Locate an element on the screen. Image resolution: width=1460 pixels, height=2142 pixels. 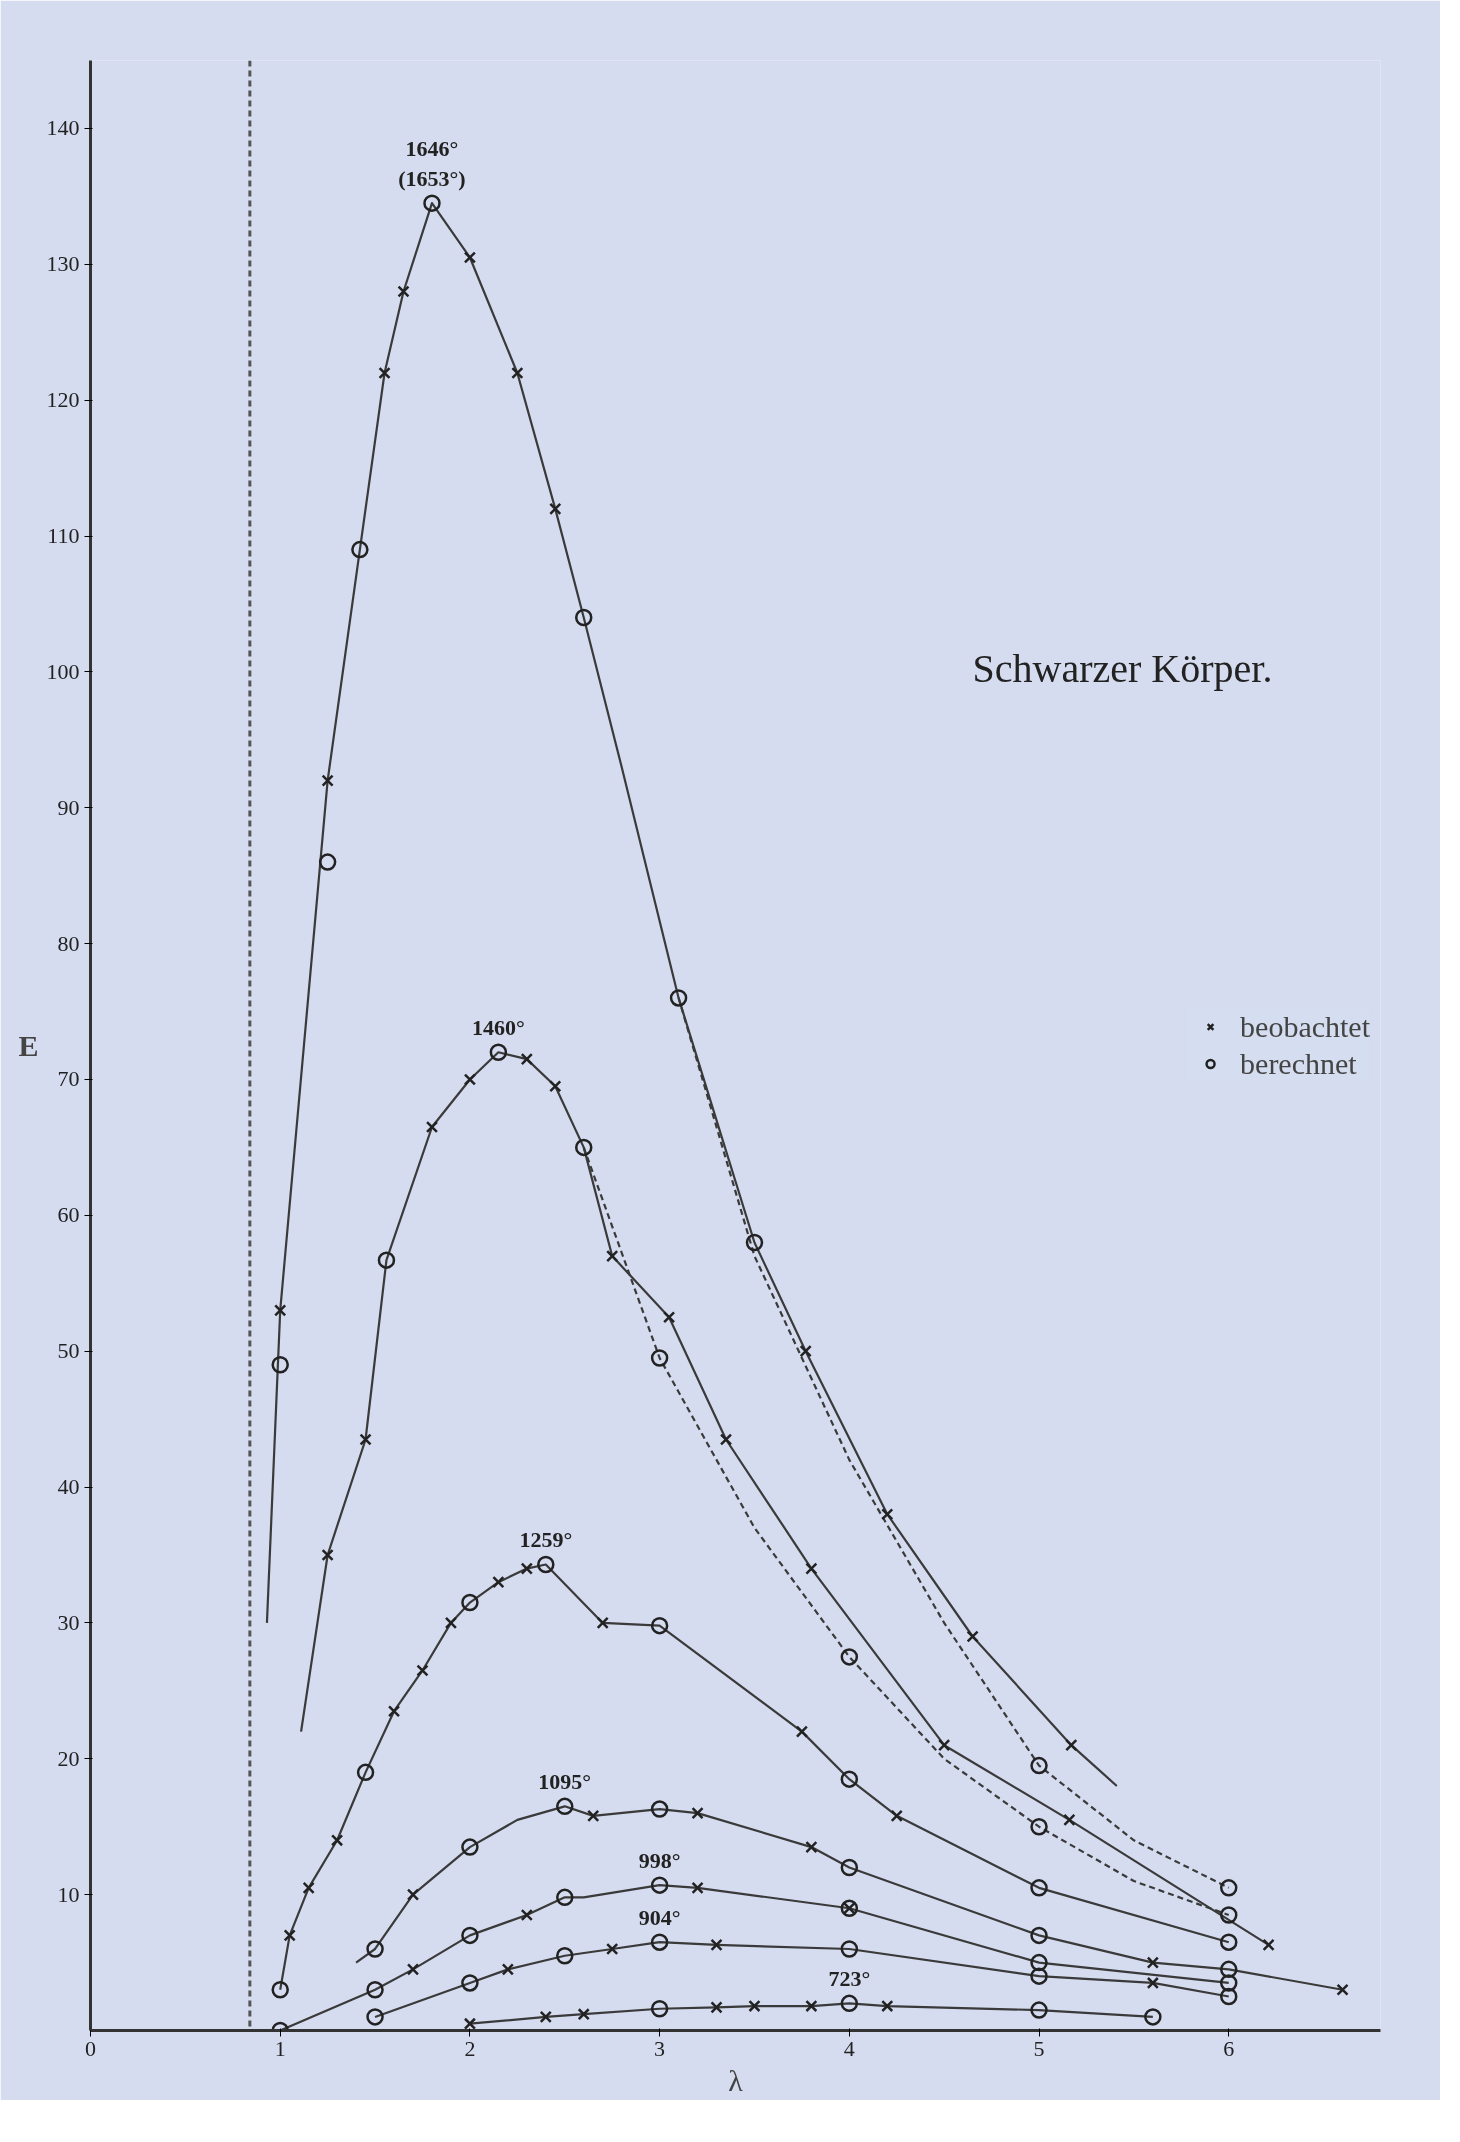
x-tick-label: 5 is located at coordinates (1039, 2048).